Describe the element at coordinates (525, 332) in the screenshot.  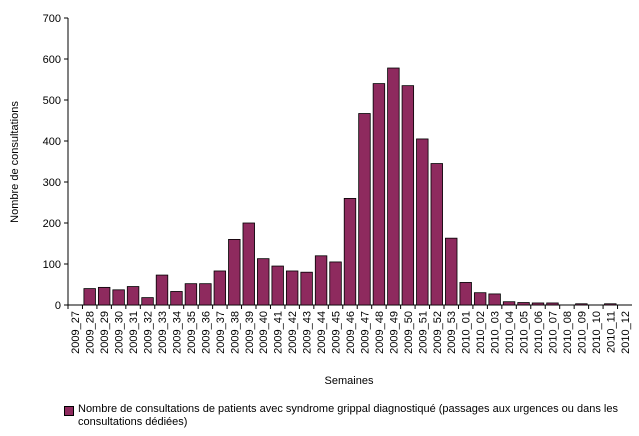
I see `x-tick-label: 2010_05` at that location.